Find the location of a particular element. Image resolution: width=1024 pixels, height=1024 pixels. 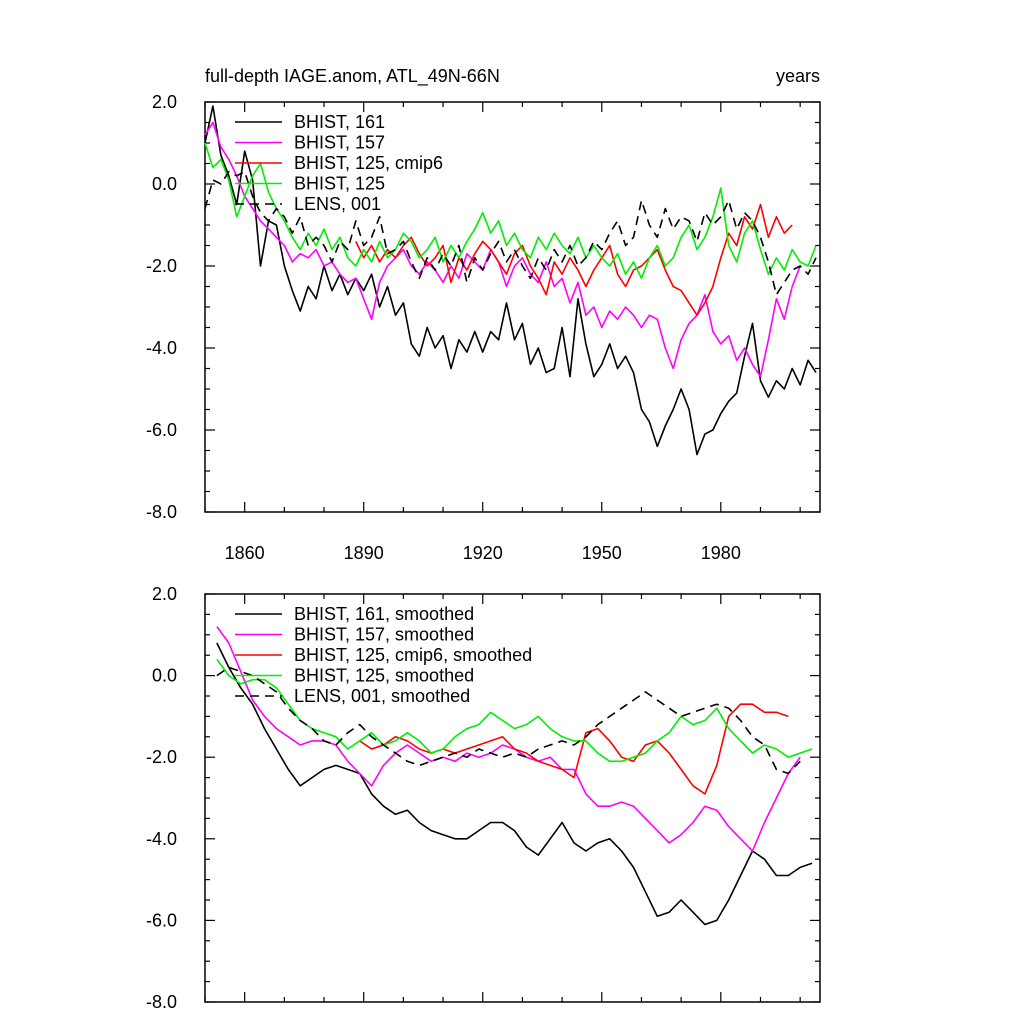

chart-title: full-depth IAGE.anom, ATL_49N-66N is located at coordinates (352, 76).